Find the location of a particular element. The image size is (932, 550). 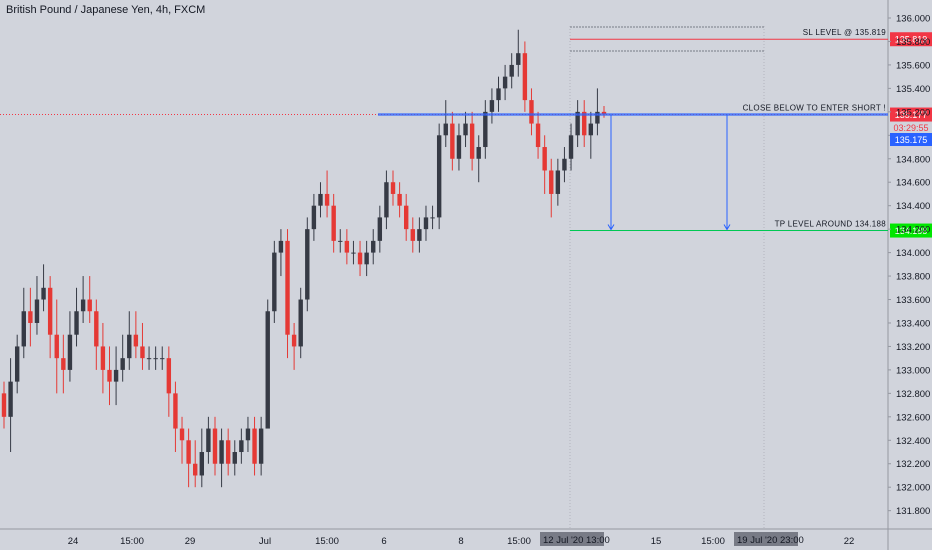

x-tick-label: 15 is located at coordinates (656, 541).